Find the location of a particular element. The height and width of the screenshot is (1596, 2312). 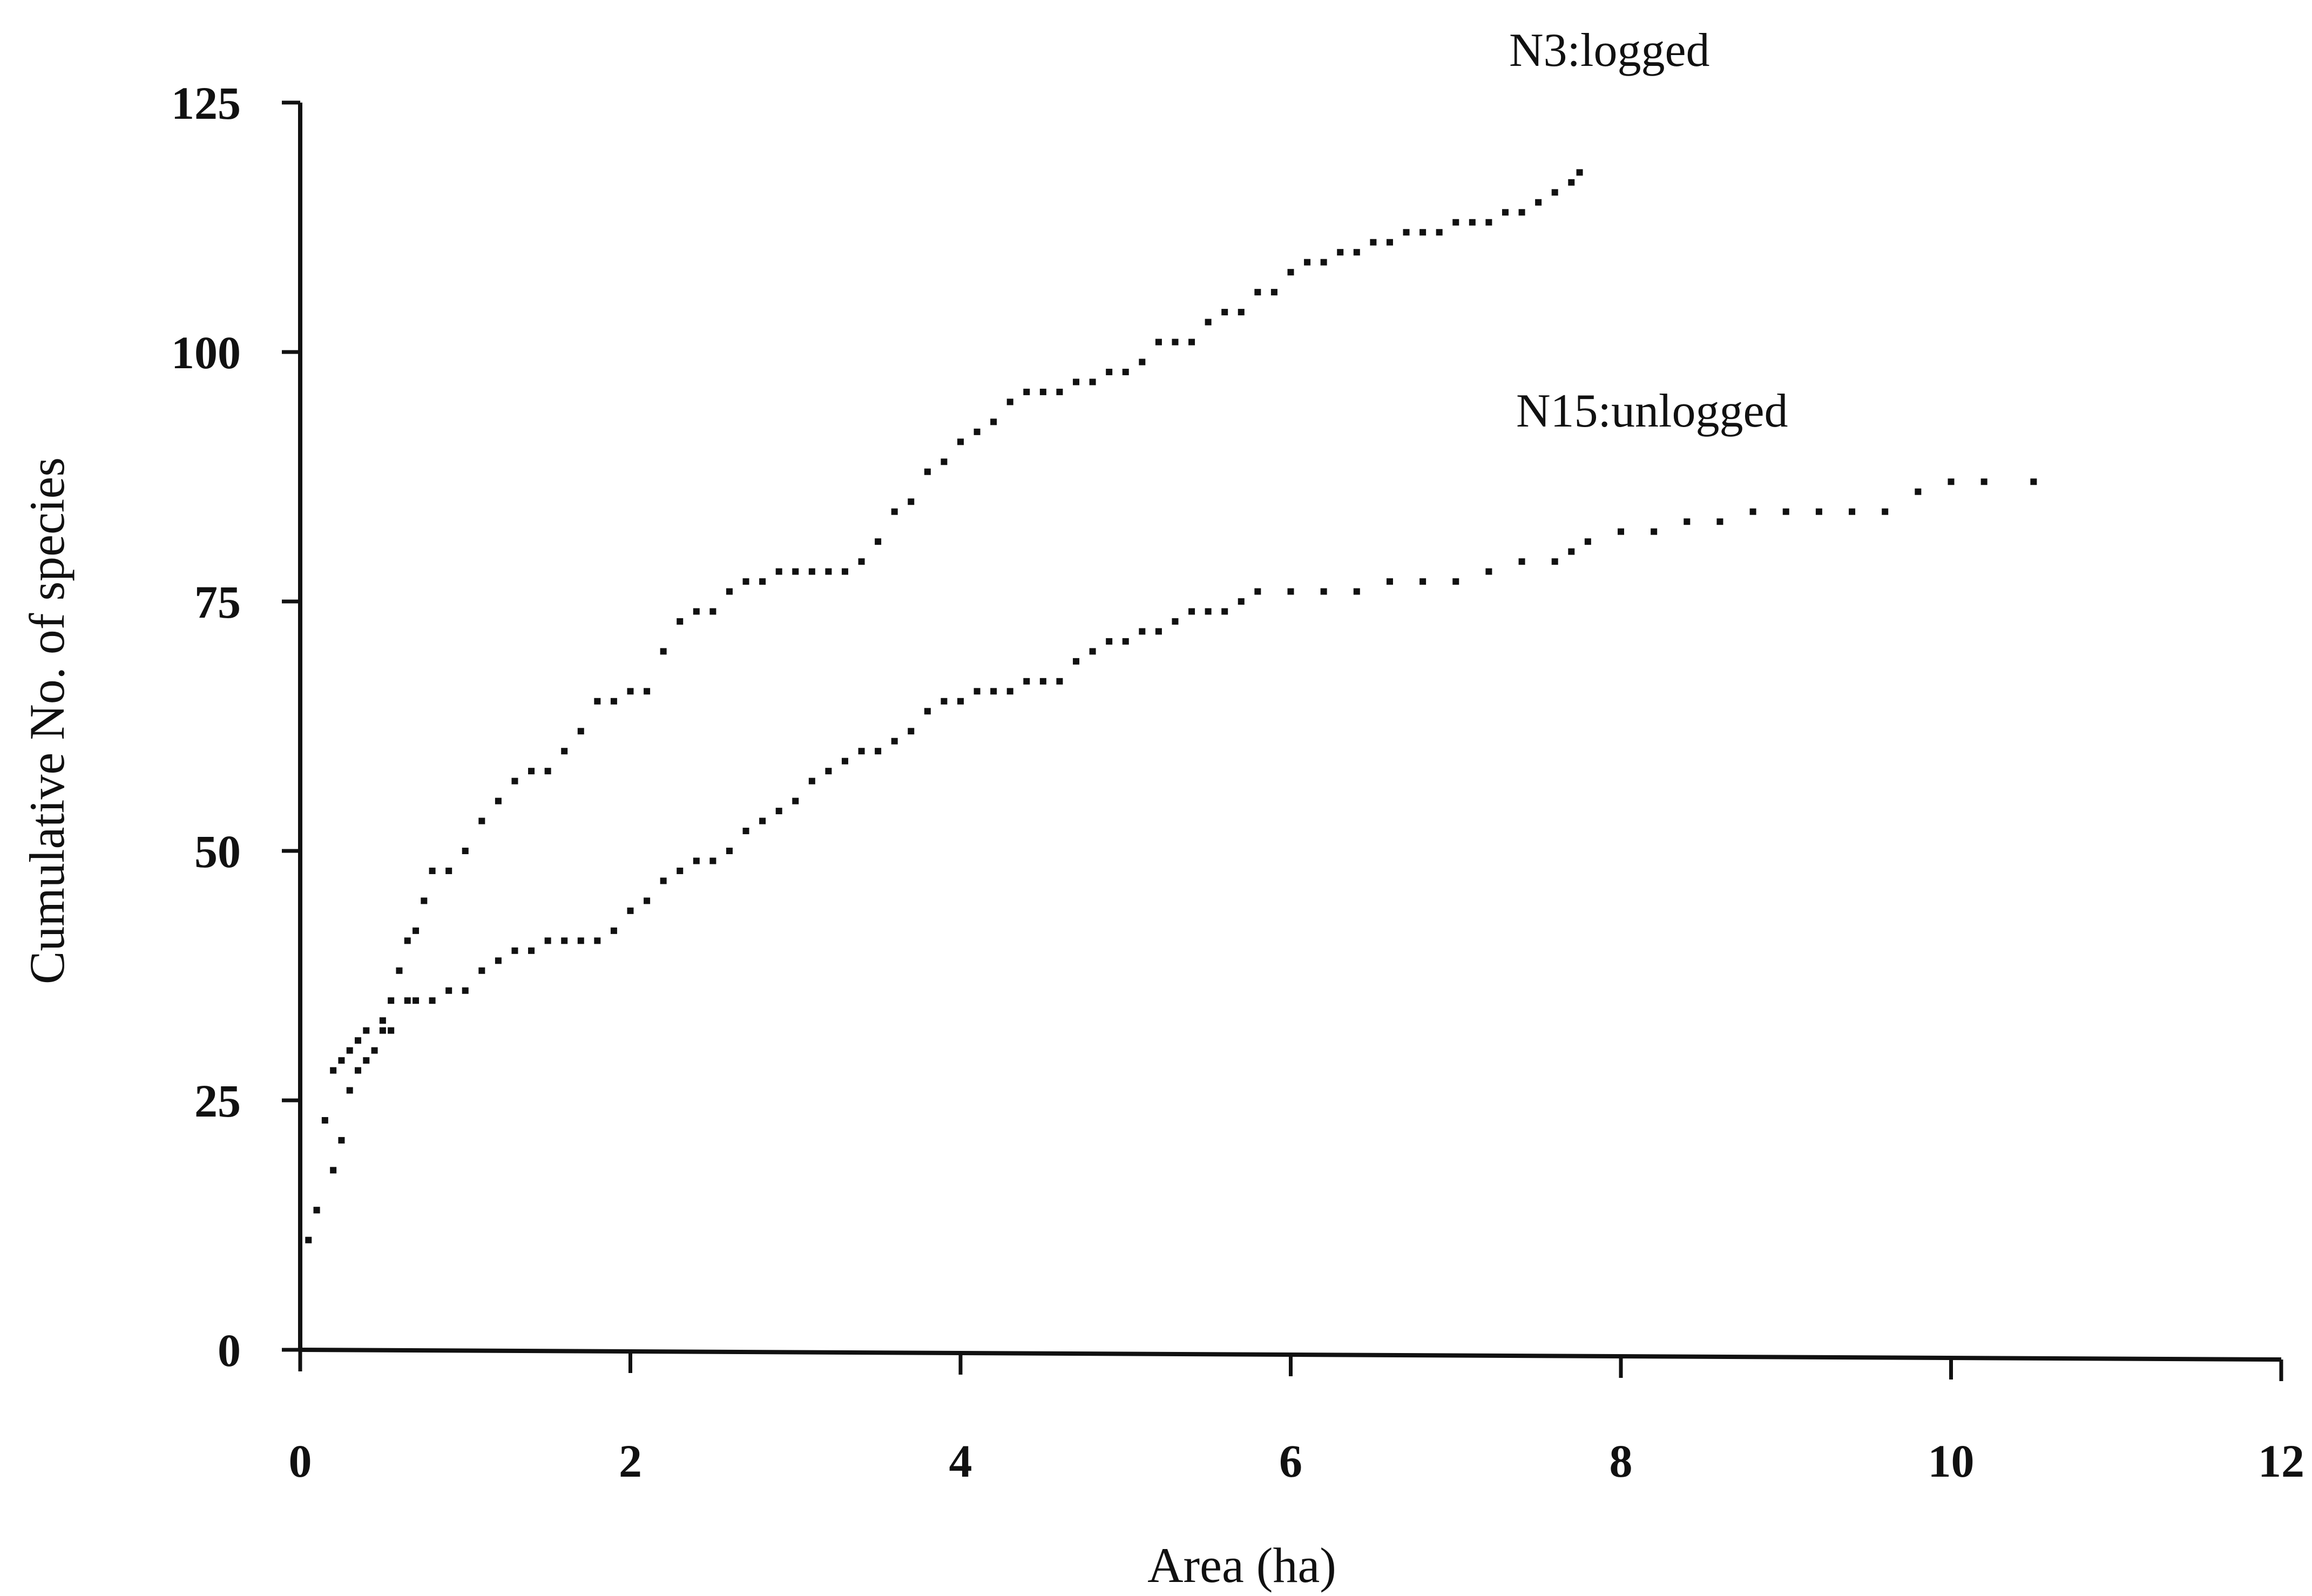

x-tick-label-12: 12 is located at coordinates (2281, 1461).